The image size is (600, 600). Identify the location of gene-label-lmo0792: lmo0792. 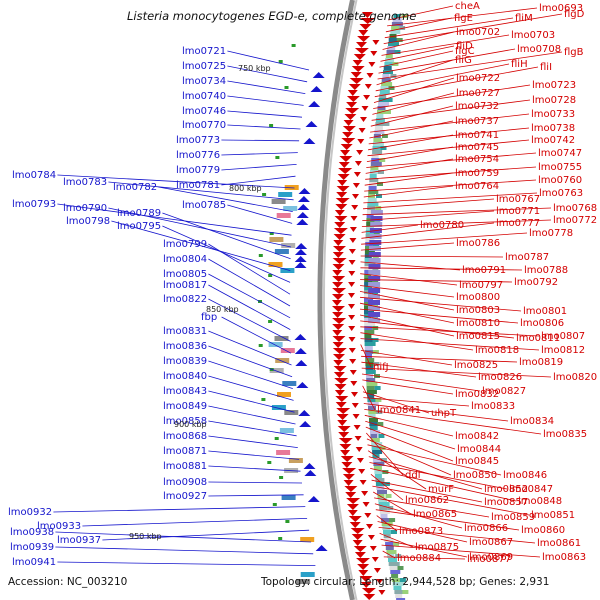
(536, 282).